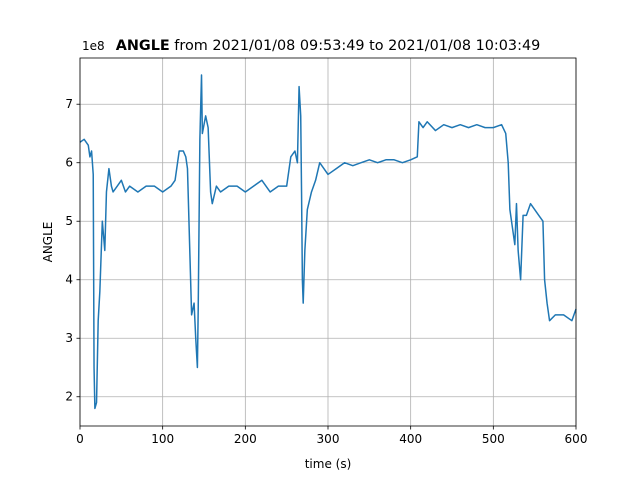 This screenshot has height=480, width=640. I want to click on x-tick-label: 300, so click(328, 439).